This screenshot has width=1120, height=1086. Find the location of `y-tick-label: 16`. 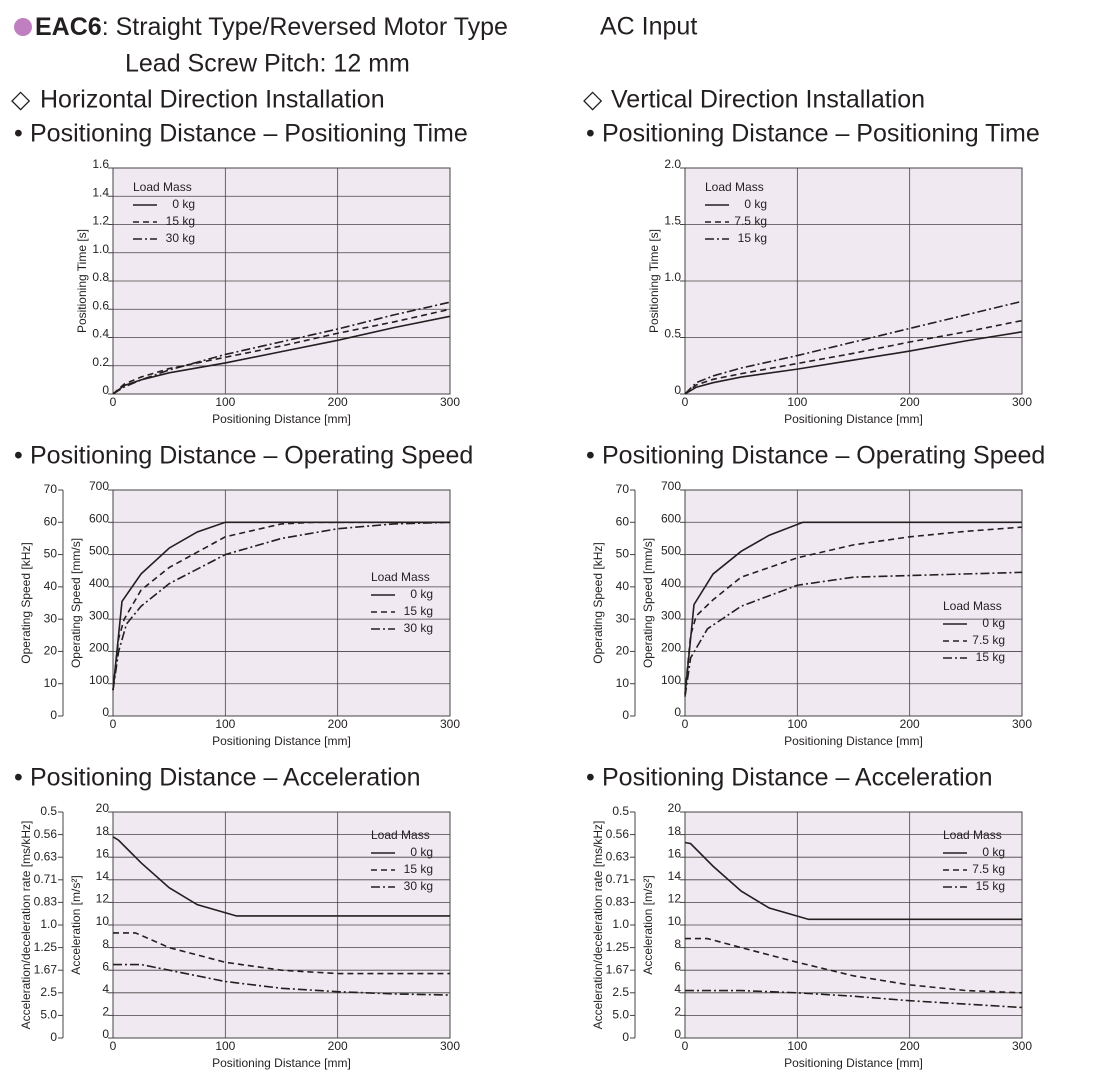

y-tick-label: 16 is located at coordinates (103, 853).